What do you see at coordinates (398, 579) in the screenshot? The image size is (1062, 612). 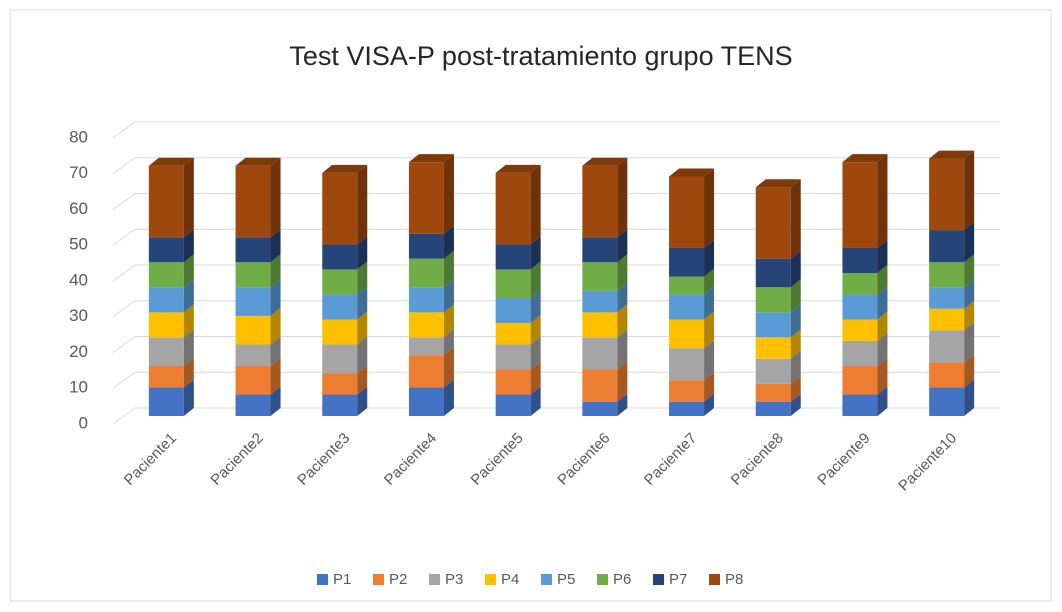 I see `legend-label: P2` at bounding box center [398, 579].